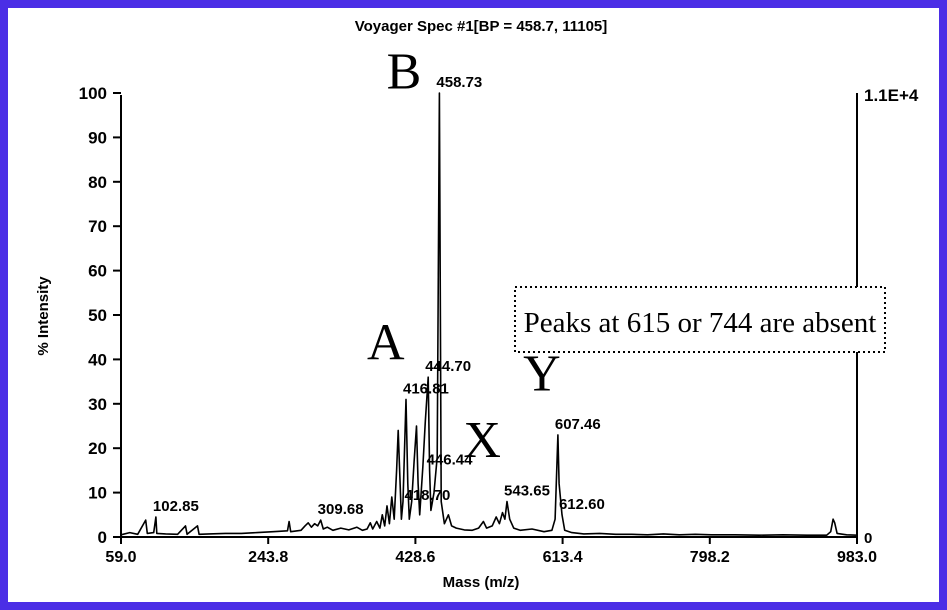  Describe the element at coordinates (428, 495) in the screenshot. I see `peak-label: 418.70` at that location.